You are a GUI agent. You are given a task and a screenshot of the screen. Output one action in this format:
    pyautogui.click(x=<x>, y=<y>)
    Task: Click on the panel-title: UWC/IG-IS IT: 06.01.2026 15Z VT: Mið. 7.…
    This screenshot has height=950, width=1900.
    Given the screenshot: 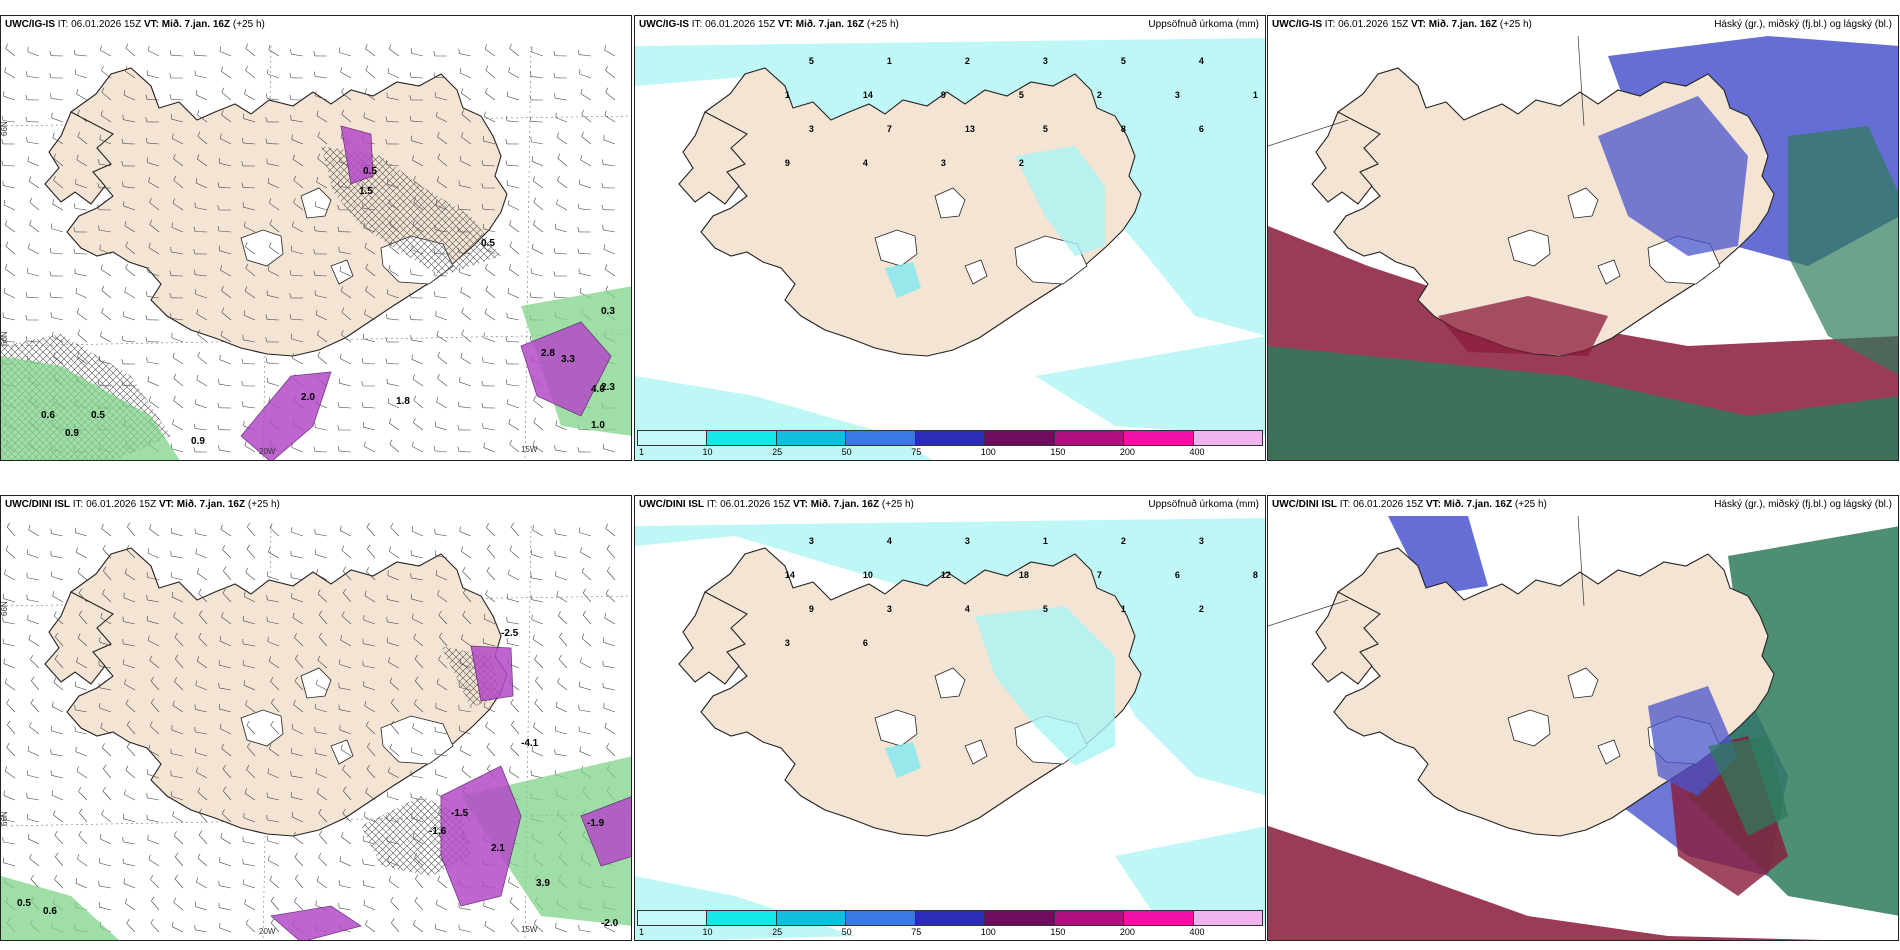 What is the action you would take?
    pyautogui.click(x=1402, y=24)
    